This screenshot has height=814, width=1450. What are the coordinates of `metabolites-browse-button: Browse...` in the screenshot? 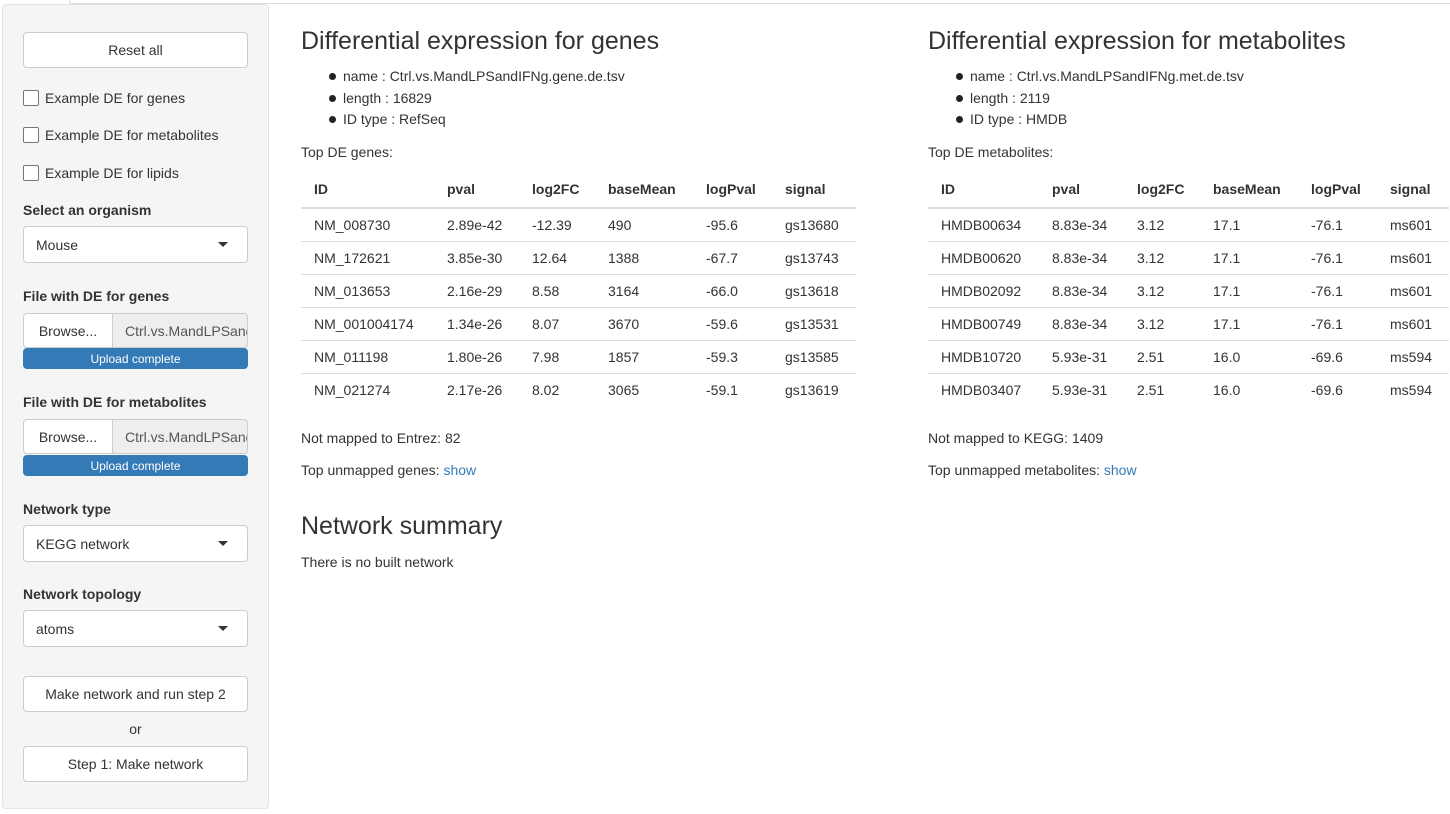 It's located at (68, 436).